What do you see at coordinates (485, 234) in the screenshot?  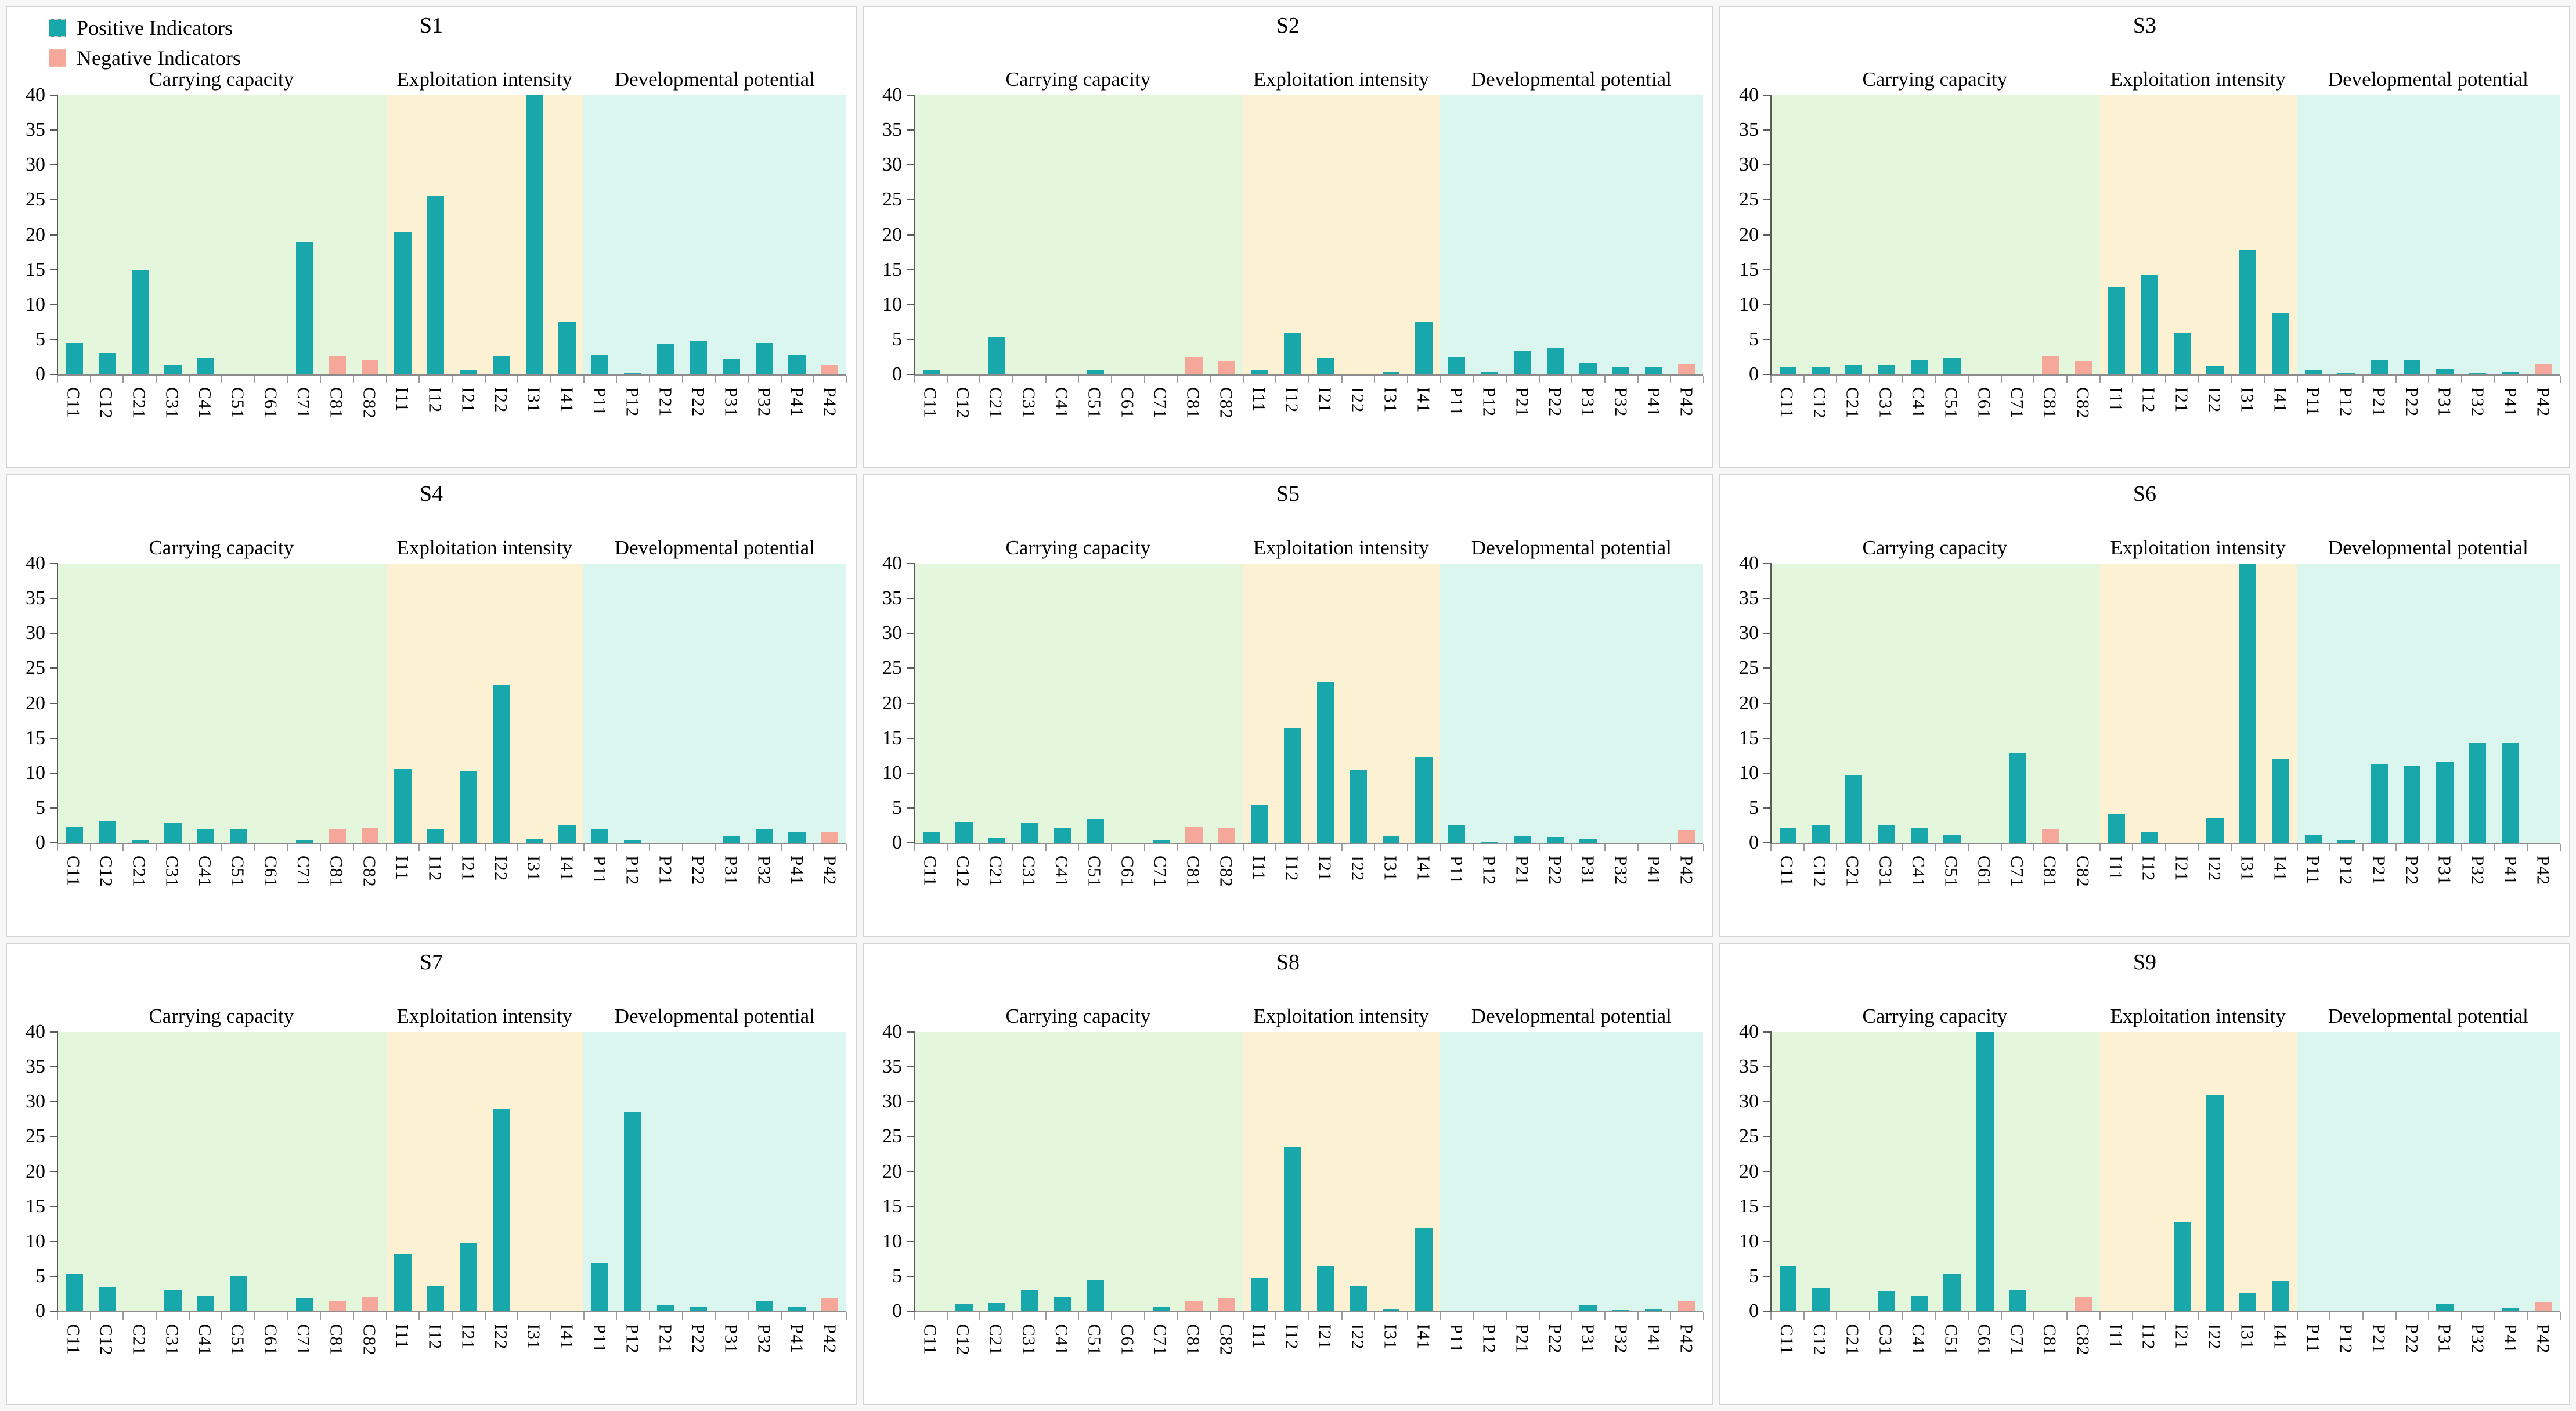 I see `band-exploitation-intensity` at bounding box center [485, 234].